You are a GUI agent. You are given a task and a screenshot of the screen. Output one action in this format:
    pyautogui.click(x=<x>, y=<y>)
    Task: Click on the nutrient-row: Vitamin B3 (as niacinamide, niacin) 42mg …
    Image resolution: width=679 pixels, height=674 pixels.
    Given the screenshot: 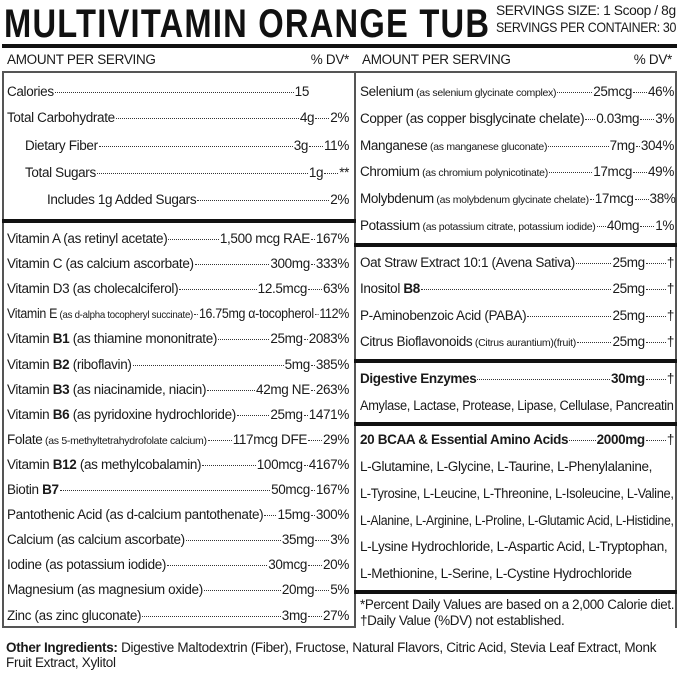 What is the action you would take?
    pyautogui.click(x=178, y=392)
    